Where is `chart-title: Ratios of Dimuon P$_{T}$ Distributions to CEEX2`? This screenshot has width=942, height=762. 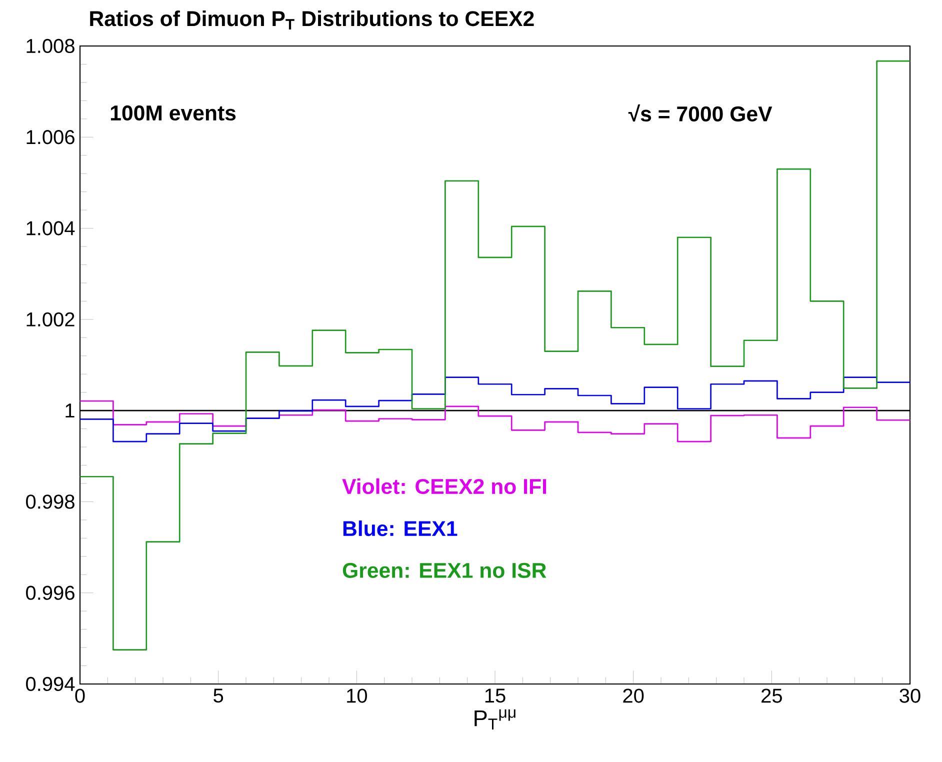 chart-title: Ratios of Dimuon P$_{T}$ Distributions to CEEX2 is located at coordinates (312, 20).